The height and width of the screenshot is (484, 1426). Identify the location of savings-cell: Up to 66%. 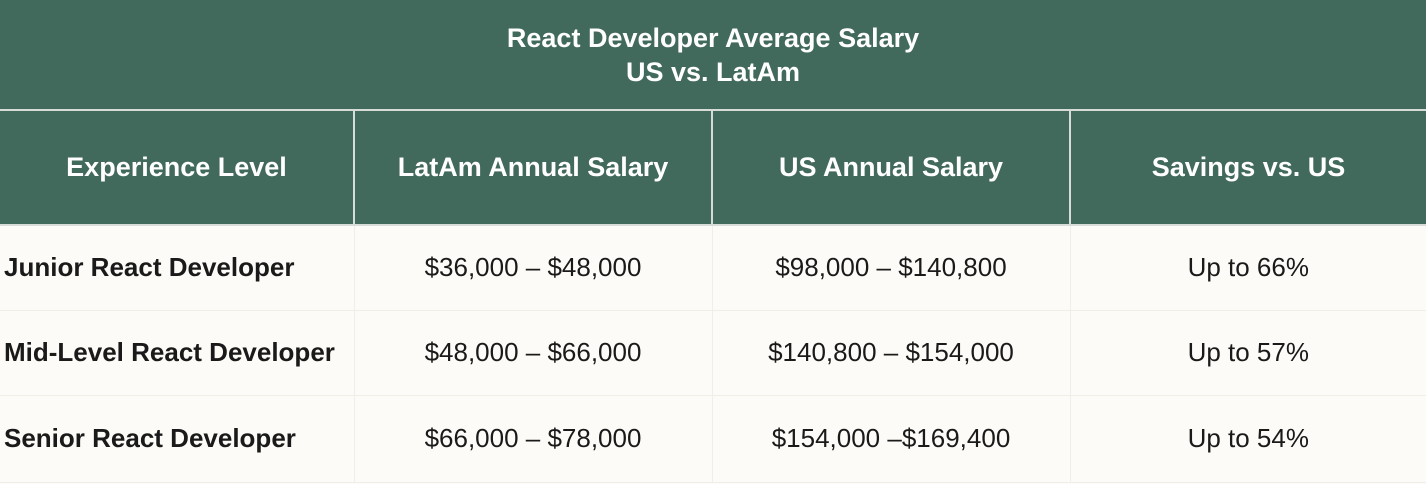
(1247, 268).